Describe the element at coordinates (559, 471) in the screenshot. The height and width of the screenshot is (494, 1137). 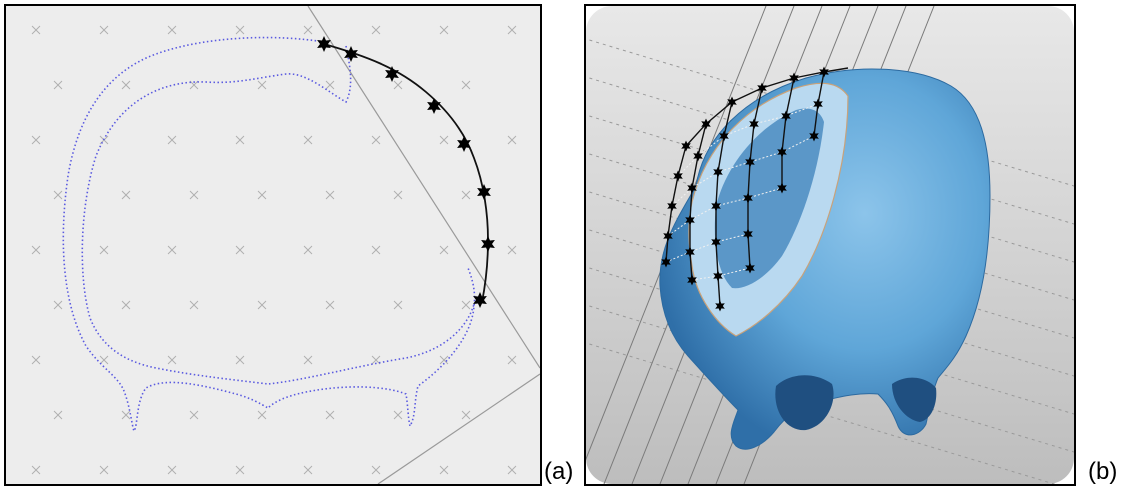
I see `panel-label-a: (a)` at that location.